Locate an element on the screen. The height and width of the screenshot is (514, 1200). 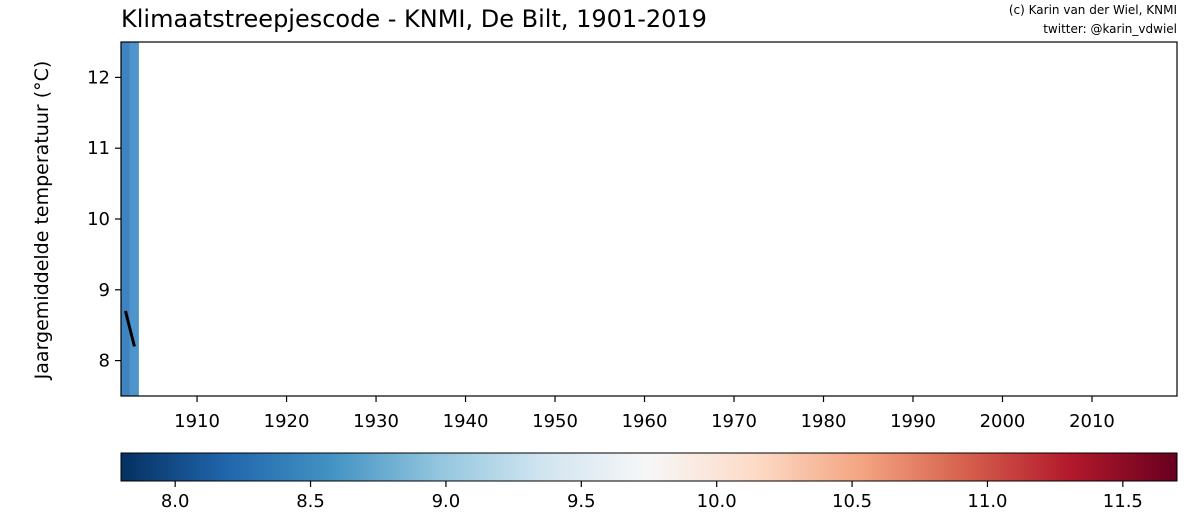
x-tick-label: 1920 is located at coordinates (287, 421).